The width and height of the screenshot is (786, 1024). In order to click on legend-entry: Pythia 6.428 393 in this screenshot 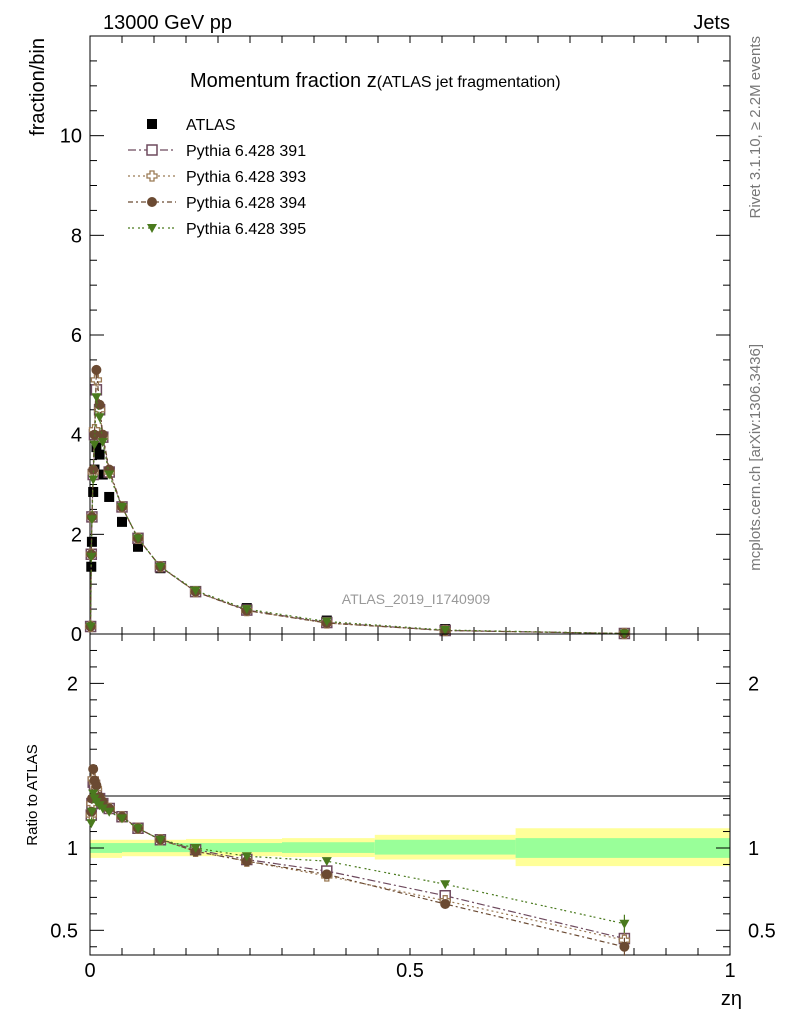, I will do `click(217, 177)`.